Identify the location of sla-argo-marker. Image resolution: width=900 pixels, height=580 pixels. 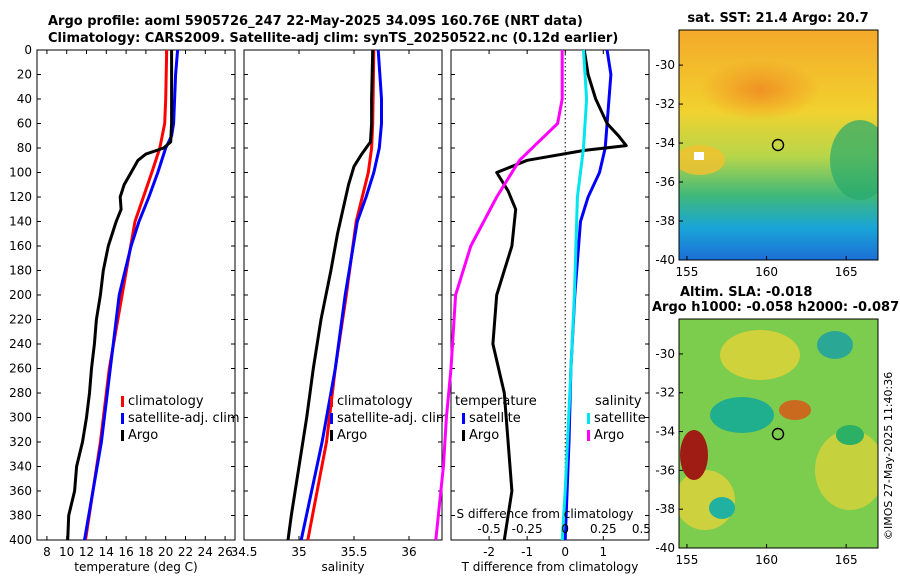
(778, 434).